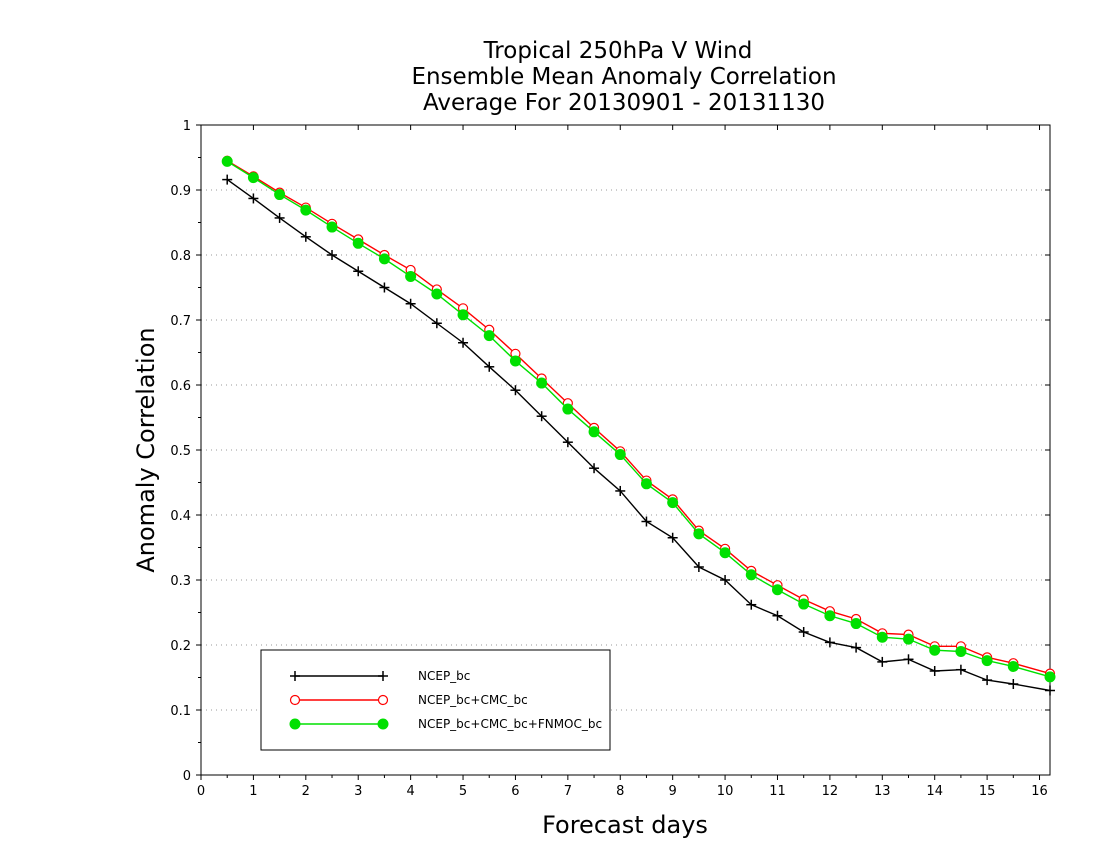  I want to click on legend-label: NCEP_bc+CMC_bc+FNMOC_bc, so click(510, 724).